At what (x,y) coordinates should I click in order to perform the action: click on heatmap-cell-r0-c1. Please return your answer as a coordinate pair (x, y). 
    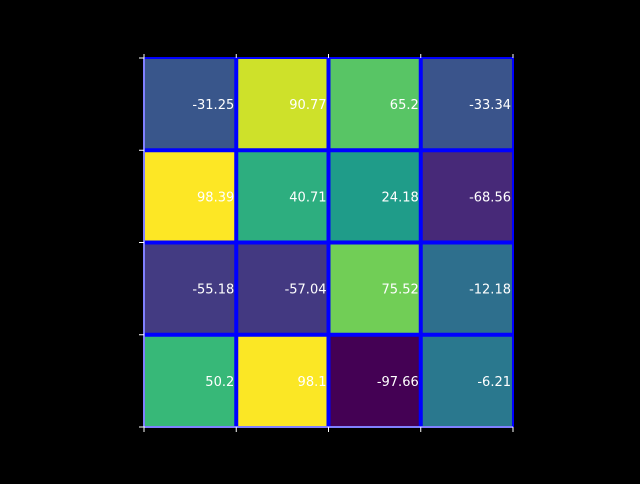
    Looking at the image, I should click on (282, 104).